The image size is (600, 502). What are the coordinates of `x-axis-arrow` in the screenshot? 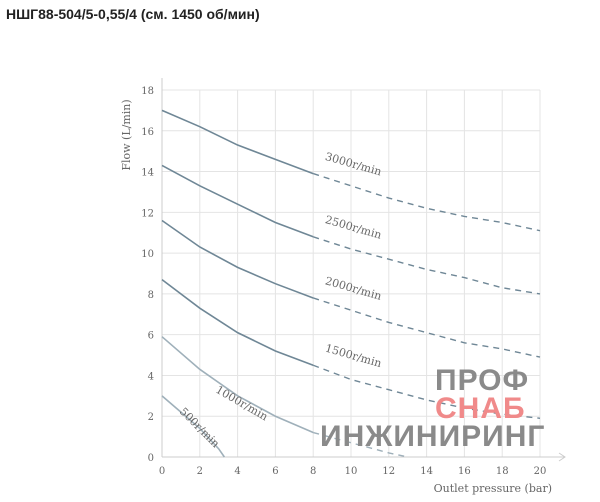 It's located at (562, 457).